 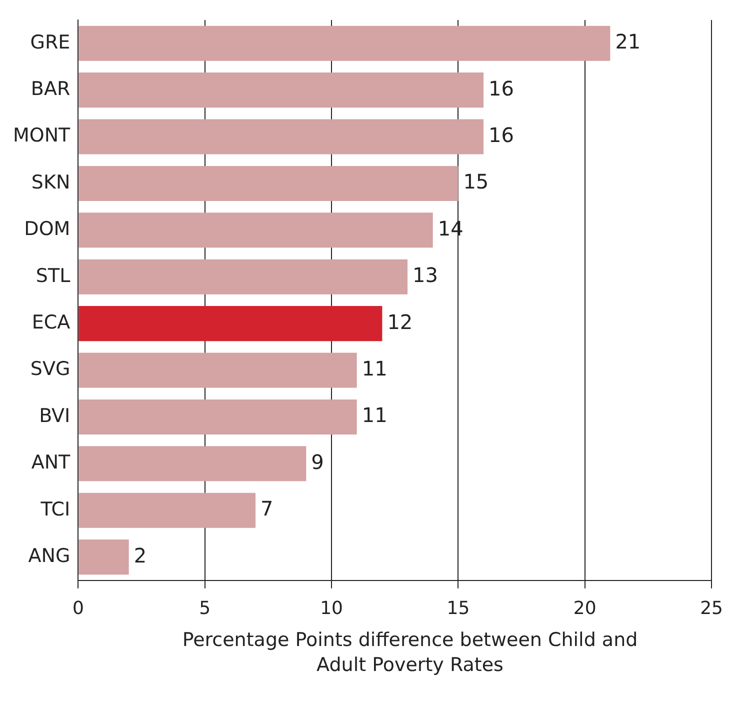 What do you see at coordinates (331, 608) in the screenshot?
I see `x-tick-label: 10` at bounding box center [331, 608].